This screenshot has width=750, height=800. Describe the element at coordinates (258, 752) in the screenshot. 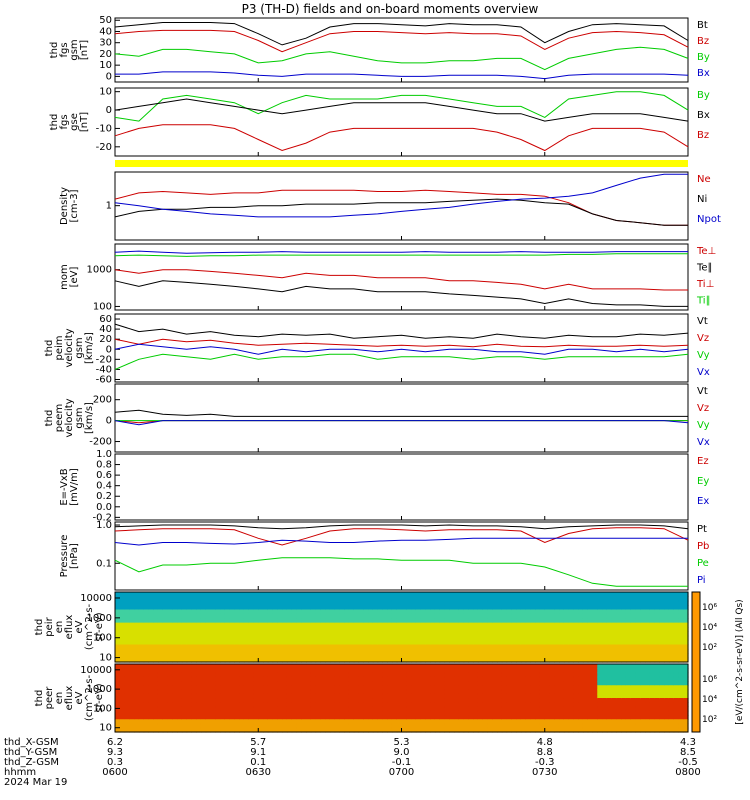

I see `x-tick-label: 9.1` at that location.